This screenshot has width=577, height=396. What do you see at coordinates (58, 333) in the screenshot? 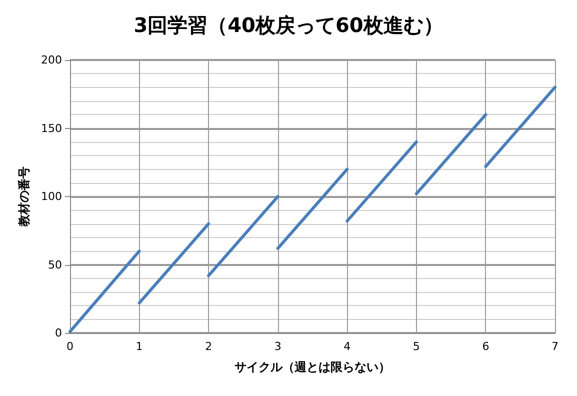
I see `y-tick-label: 0` at bounding box center [58, 333].